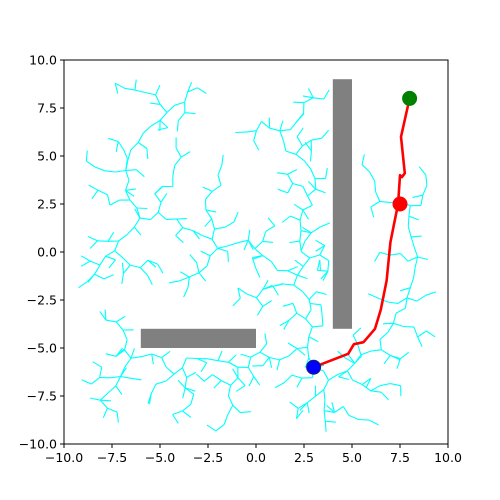 The height and width of the screenshot is (500, 500). Describe the element at coordinates (208, 457) in the screenshot. I see `x-tick-label: −2.5` at that location.